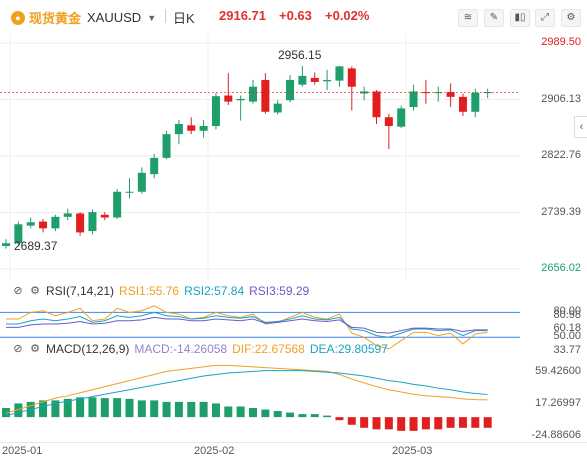  I want to click on macd-axis-label: -24.88606, so click(556, 435).